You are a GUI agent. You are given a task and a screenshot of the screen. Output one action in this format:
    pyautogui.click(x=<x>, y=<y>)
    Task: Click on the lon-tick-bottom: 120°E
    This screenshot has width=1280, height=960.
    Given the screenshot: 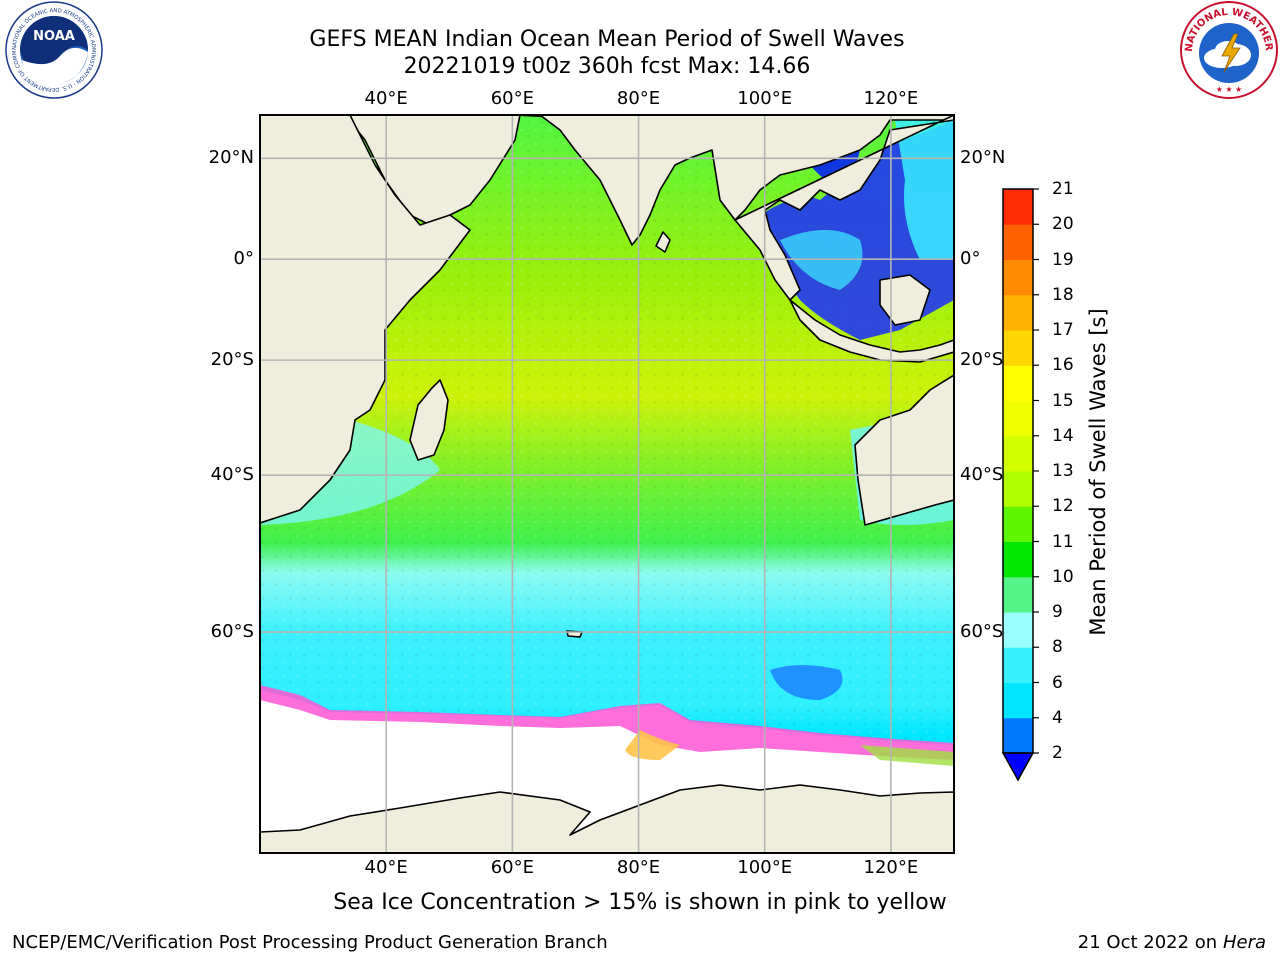 What is the action you would take?
    pyautogui.click(x=891, y=867)
    